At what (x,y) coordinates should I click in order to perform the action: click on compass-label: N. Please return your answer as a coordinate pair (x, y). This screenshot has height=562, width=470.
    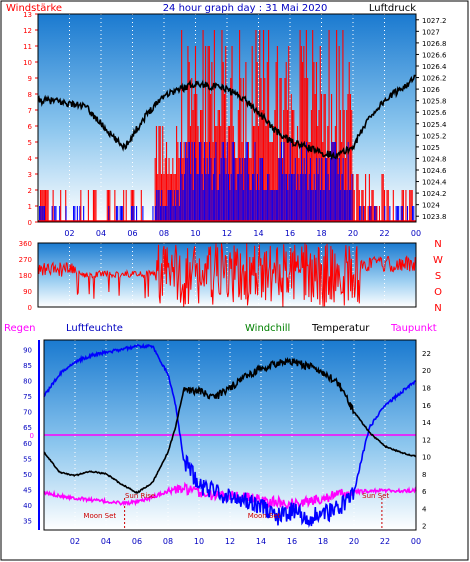
    Looking at the image, I should click on (437, 308).